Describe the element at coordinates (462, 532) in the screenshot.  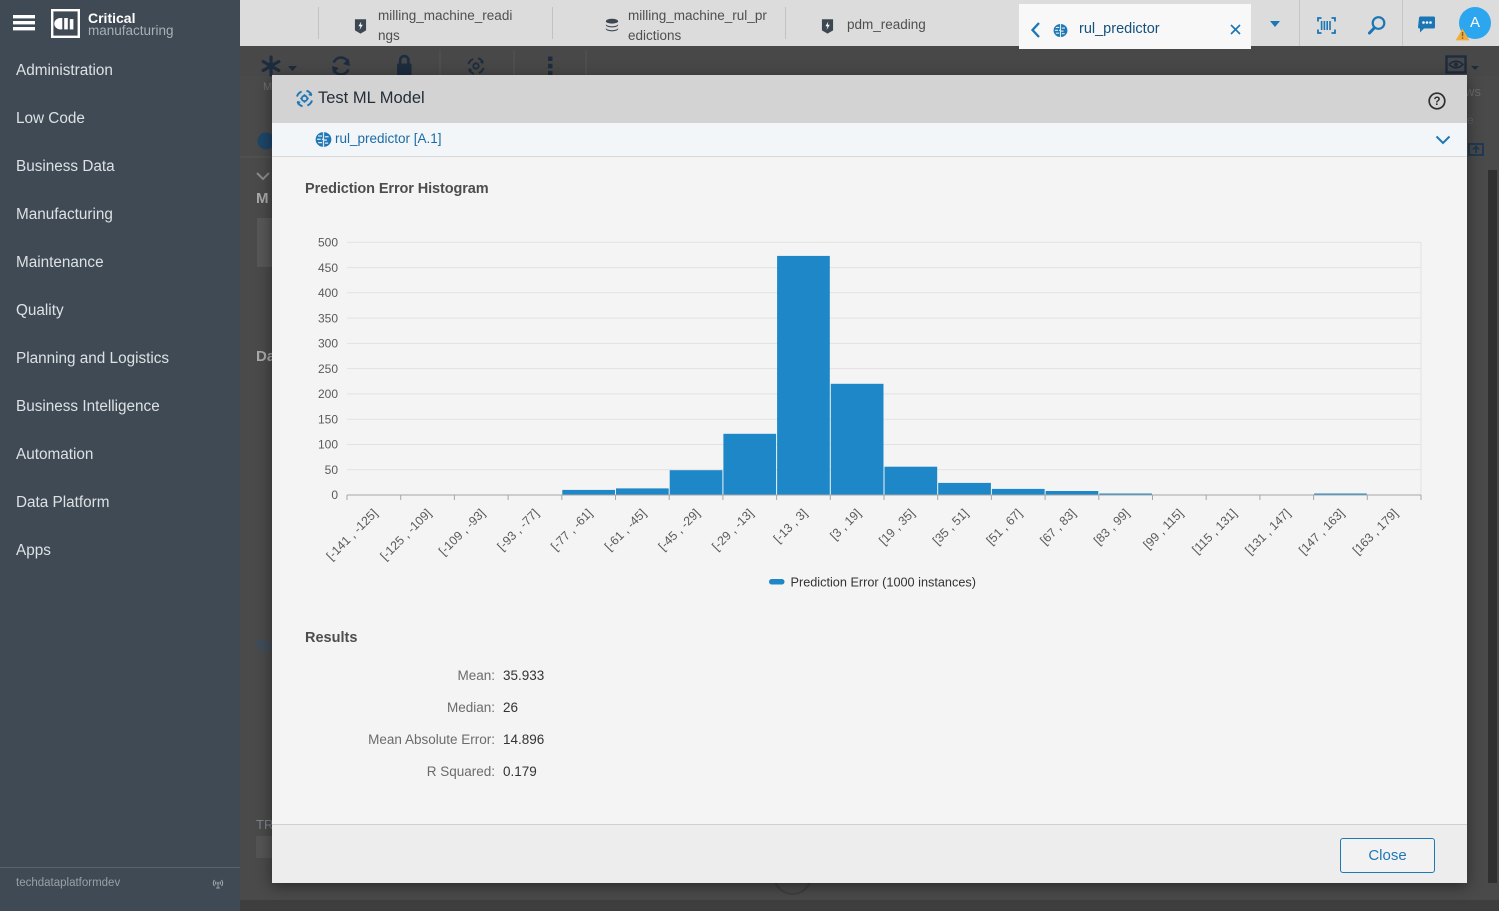
I see `svg-text: [-109 , -93]` at that location.